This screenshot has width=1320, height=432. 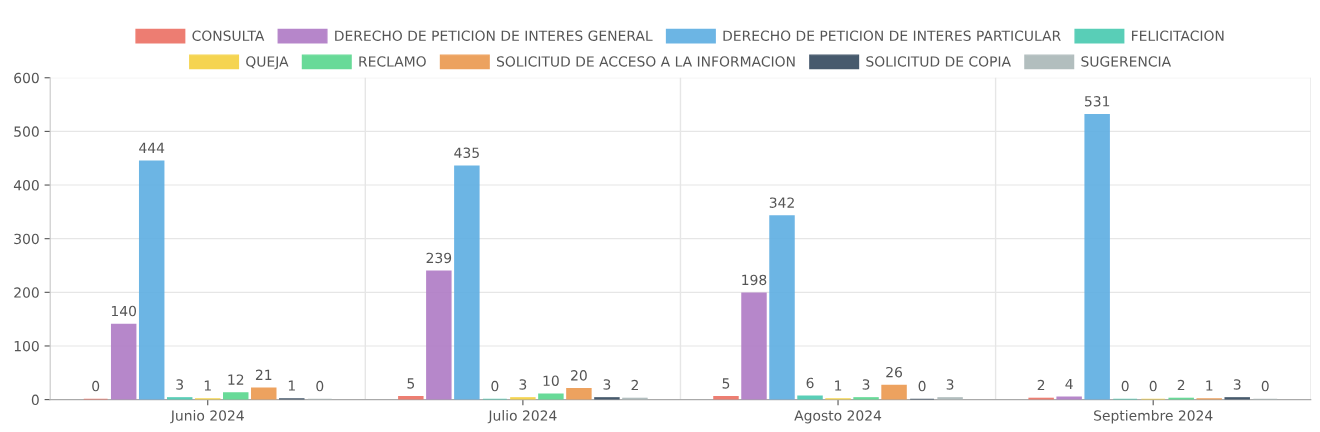 What do you see at coordinates (1069, 384) in the screenshot?
I see `data-label: 4` at bounding box center [1069, 384].